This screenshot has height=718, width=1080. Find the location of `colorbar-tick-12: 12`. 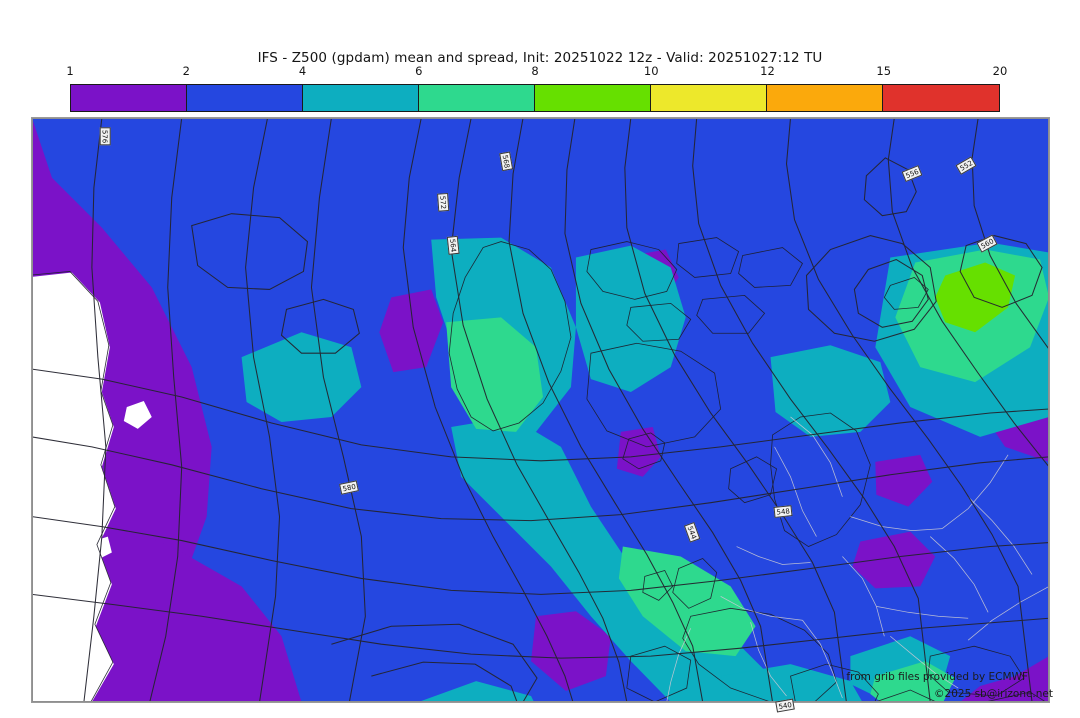

colorbar-tick-12: 12 is located at coordinates (767, 71).